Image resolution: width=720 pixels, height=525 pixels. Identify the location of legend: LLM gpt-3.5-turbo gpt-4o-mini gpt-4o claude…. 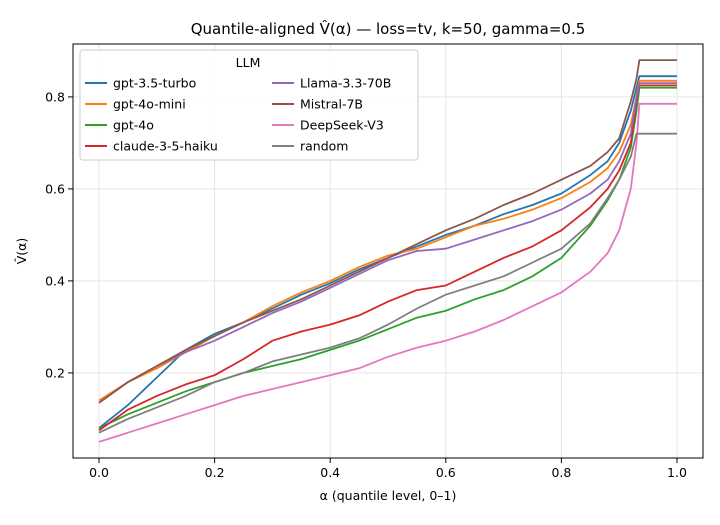
(249, 105).